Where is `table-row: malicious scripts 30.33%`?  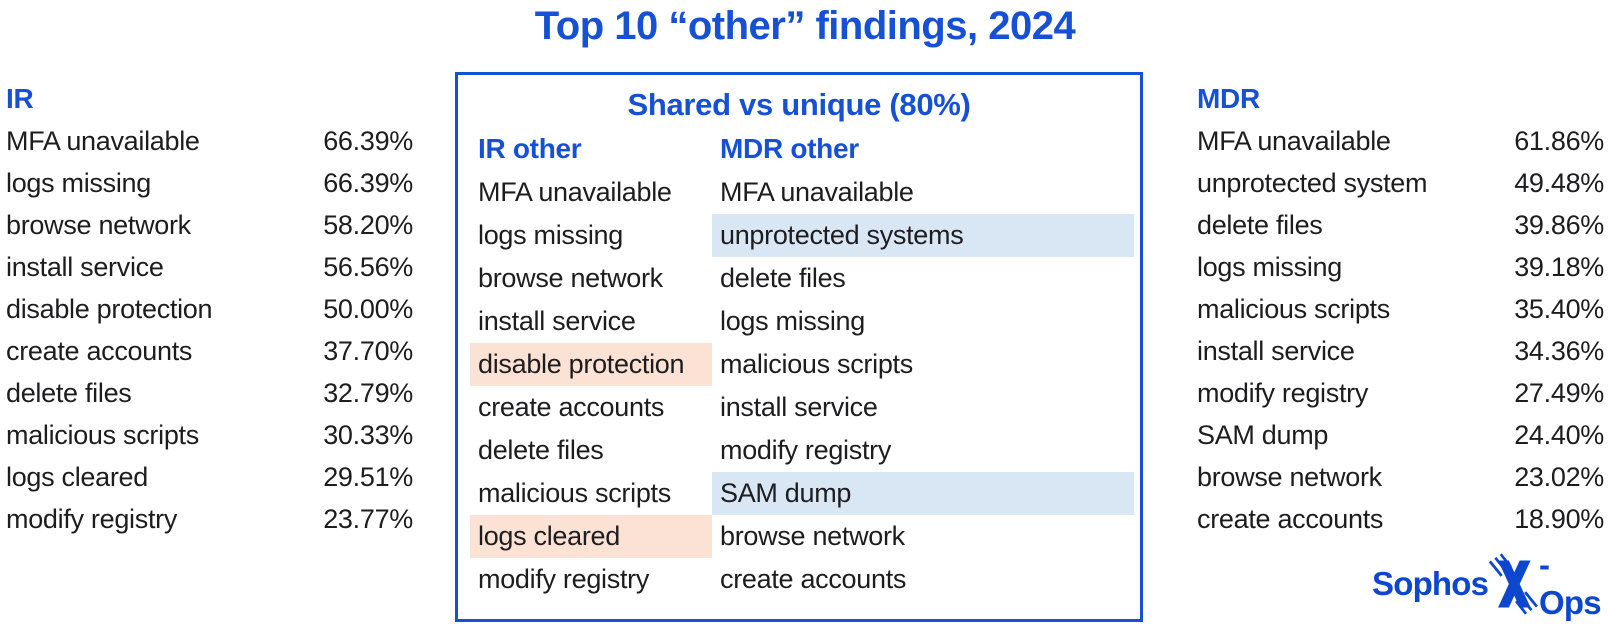 table-row: malicious scripts 30.33% is located at coordinates (209, 435).